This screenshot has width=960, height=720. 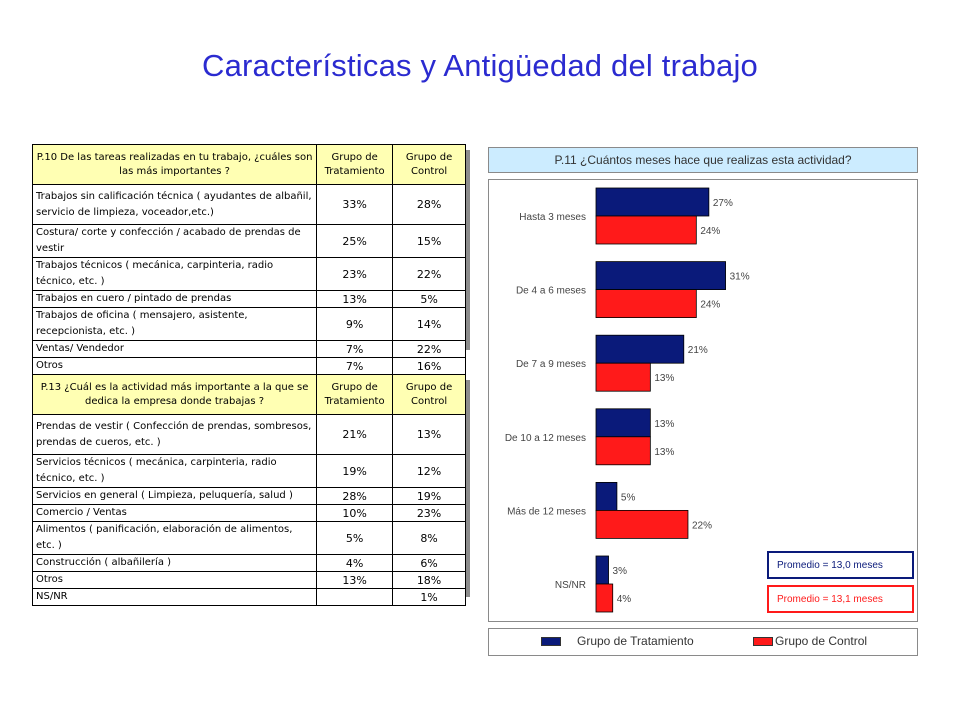 What do you see at coordinates (355, 597) in the screenshot?
I see `row-value-tratamiento` at bounding box center [355, 597].